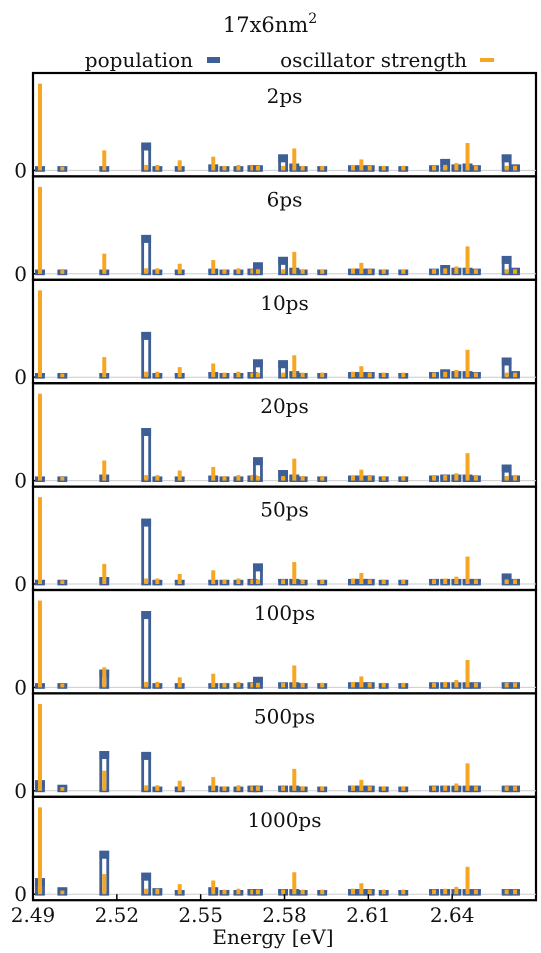 This screenshot has width=541, height=953. Describe the element at coordinates (284, 716) in the screenshot. I see `panel-label: 500ps` at that location.